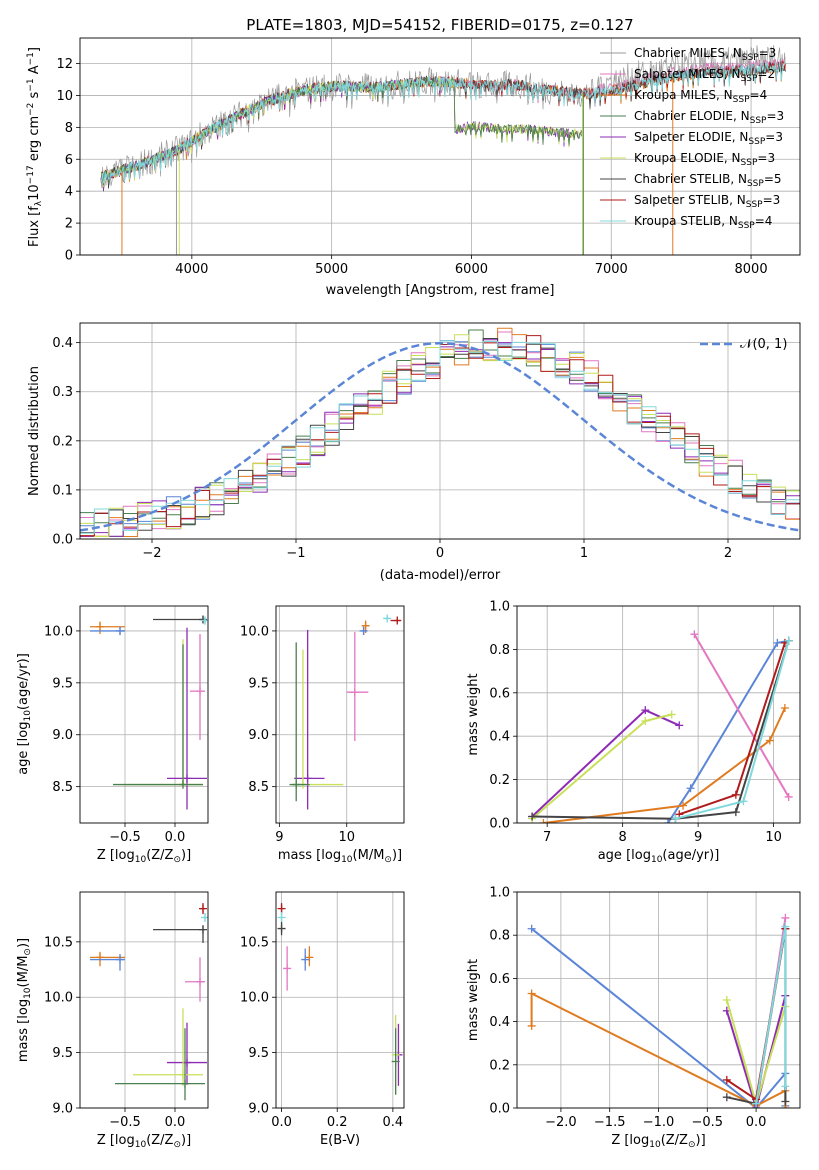  Describe the element at coordinates (340, 856) in the screenshot. I see `x-axis-label: mass [log10(M/M⊙)]` at that location.